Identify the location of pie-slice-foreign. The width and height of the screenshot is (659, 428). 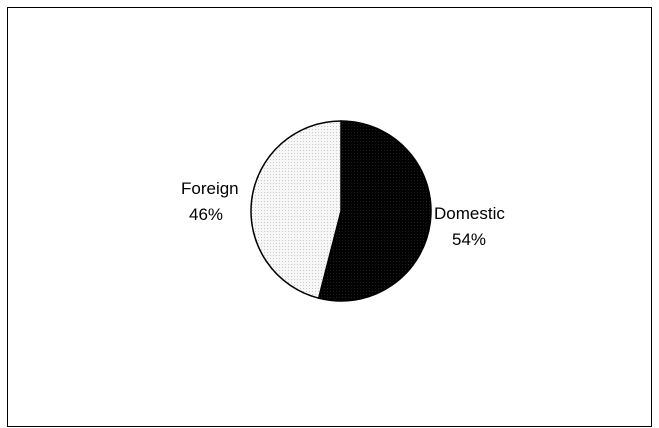
(296, 210).